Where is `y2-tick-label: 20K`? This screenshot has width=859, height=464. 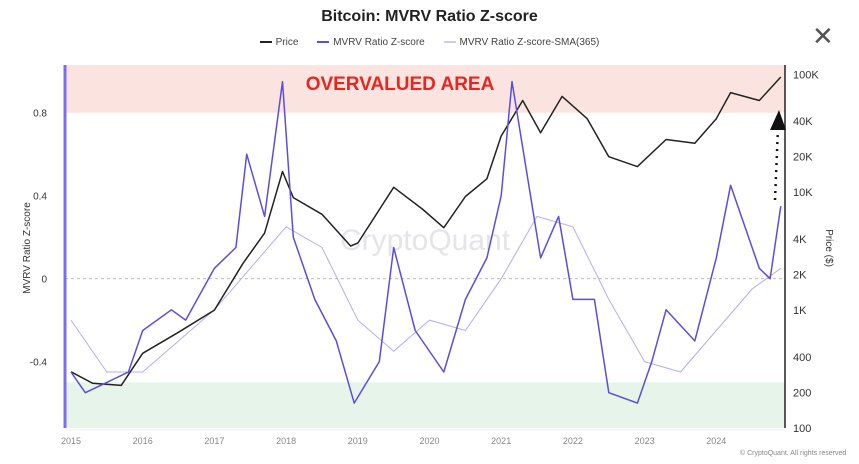 y2-tick-label: 20K is located at coordinates (803, 158).